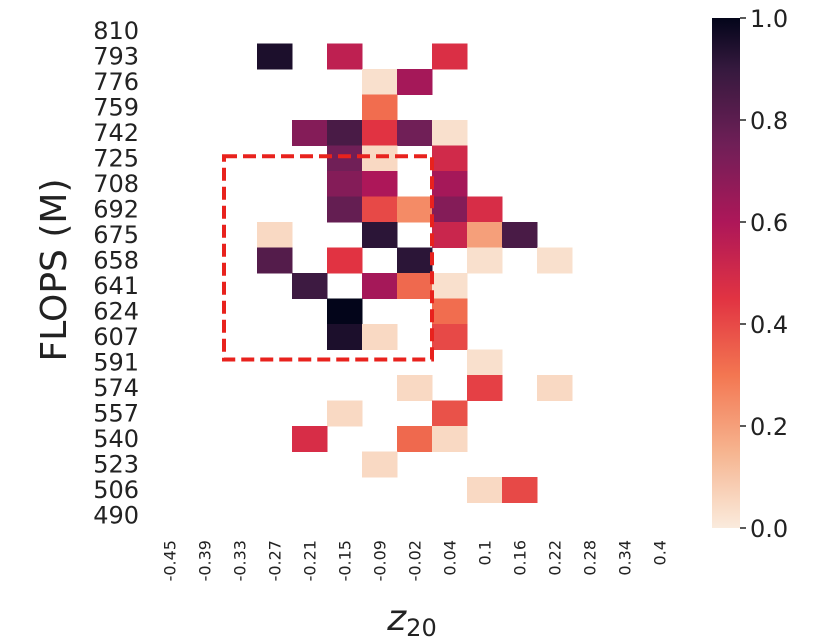 Image resolution: width=830 pixels, height=639 pixels. Describe the element at coordinates (116, 464) in the screenshot. I see `y-tick-label: 523` at that location.